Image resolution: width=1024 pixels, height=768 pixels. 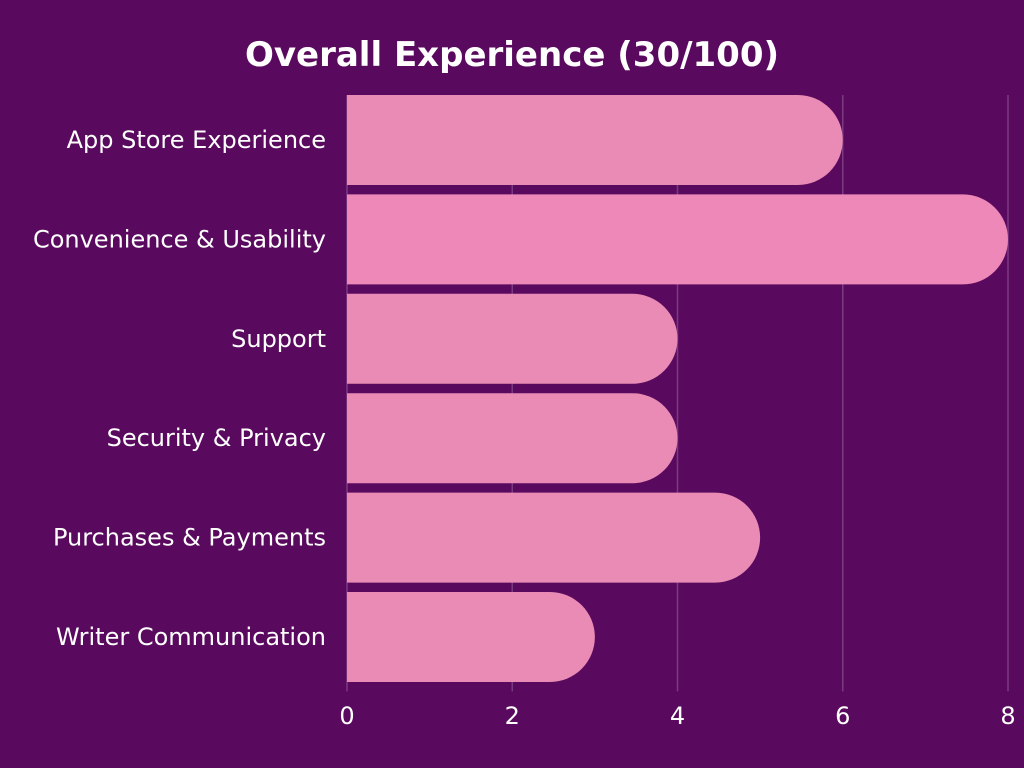 What do you see at coordinates (196, 140) in the screenshot?
I see `category-label: App Store Experience` at bounding box center [196, 140].